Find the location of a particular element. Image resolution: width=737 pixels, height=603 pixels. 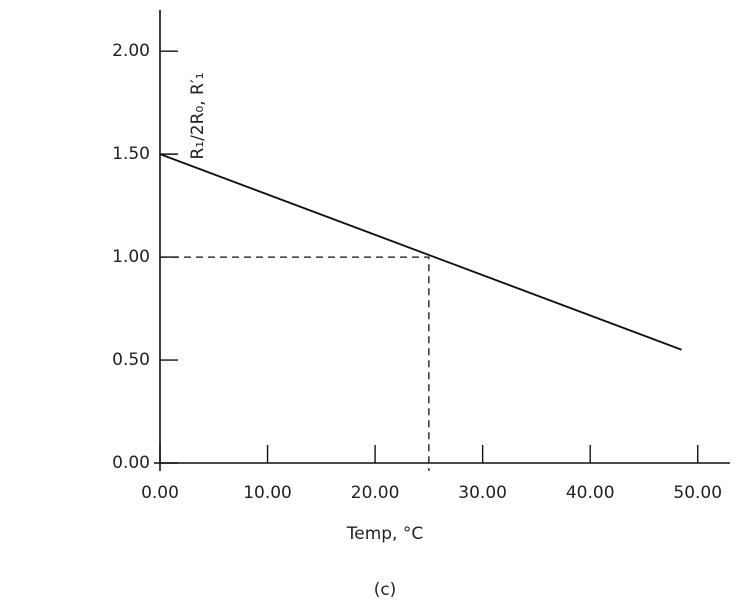

x-tick-label: 0.00 is located at coordinates (160, 493).